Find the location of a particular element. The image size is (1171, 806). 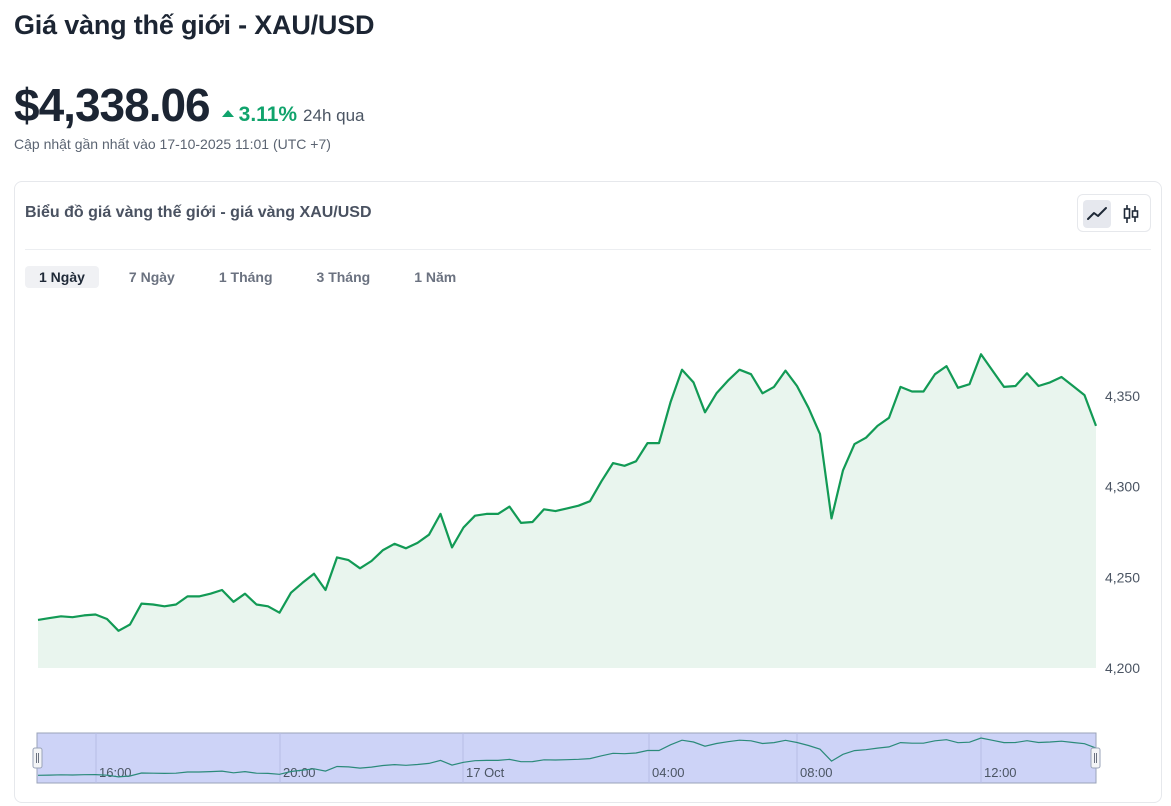

y-tick-label: 4,250 is located at coordinates (1122, 577).